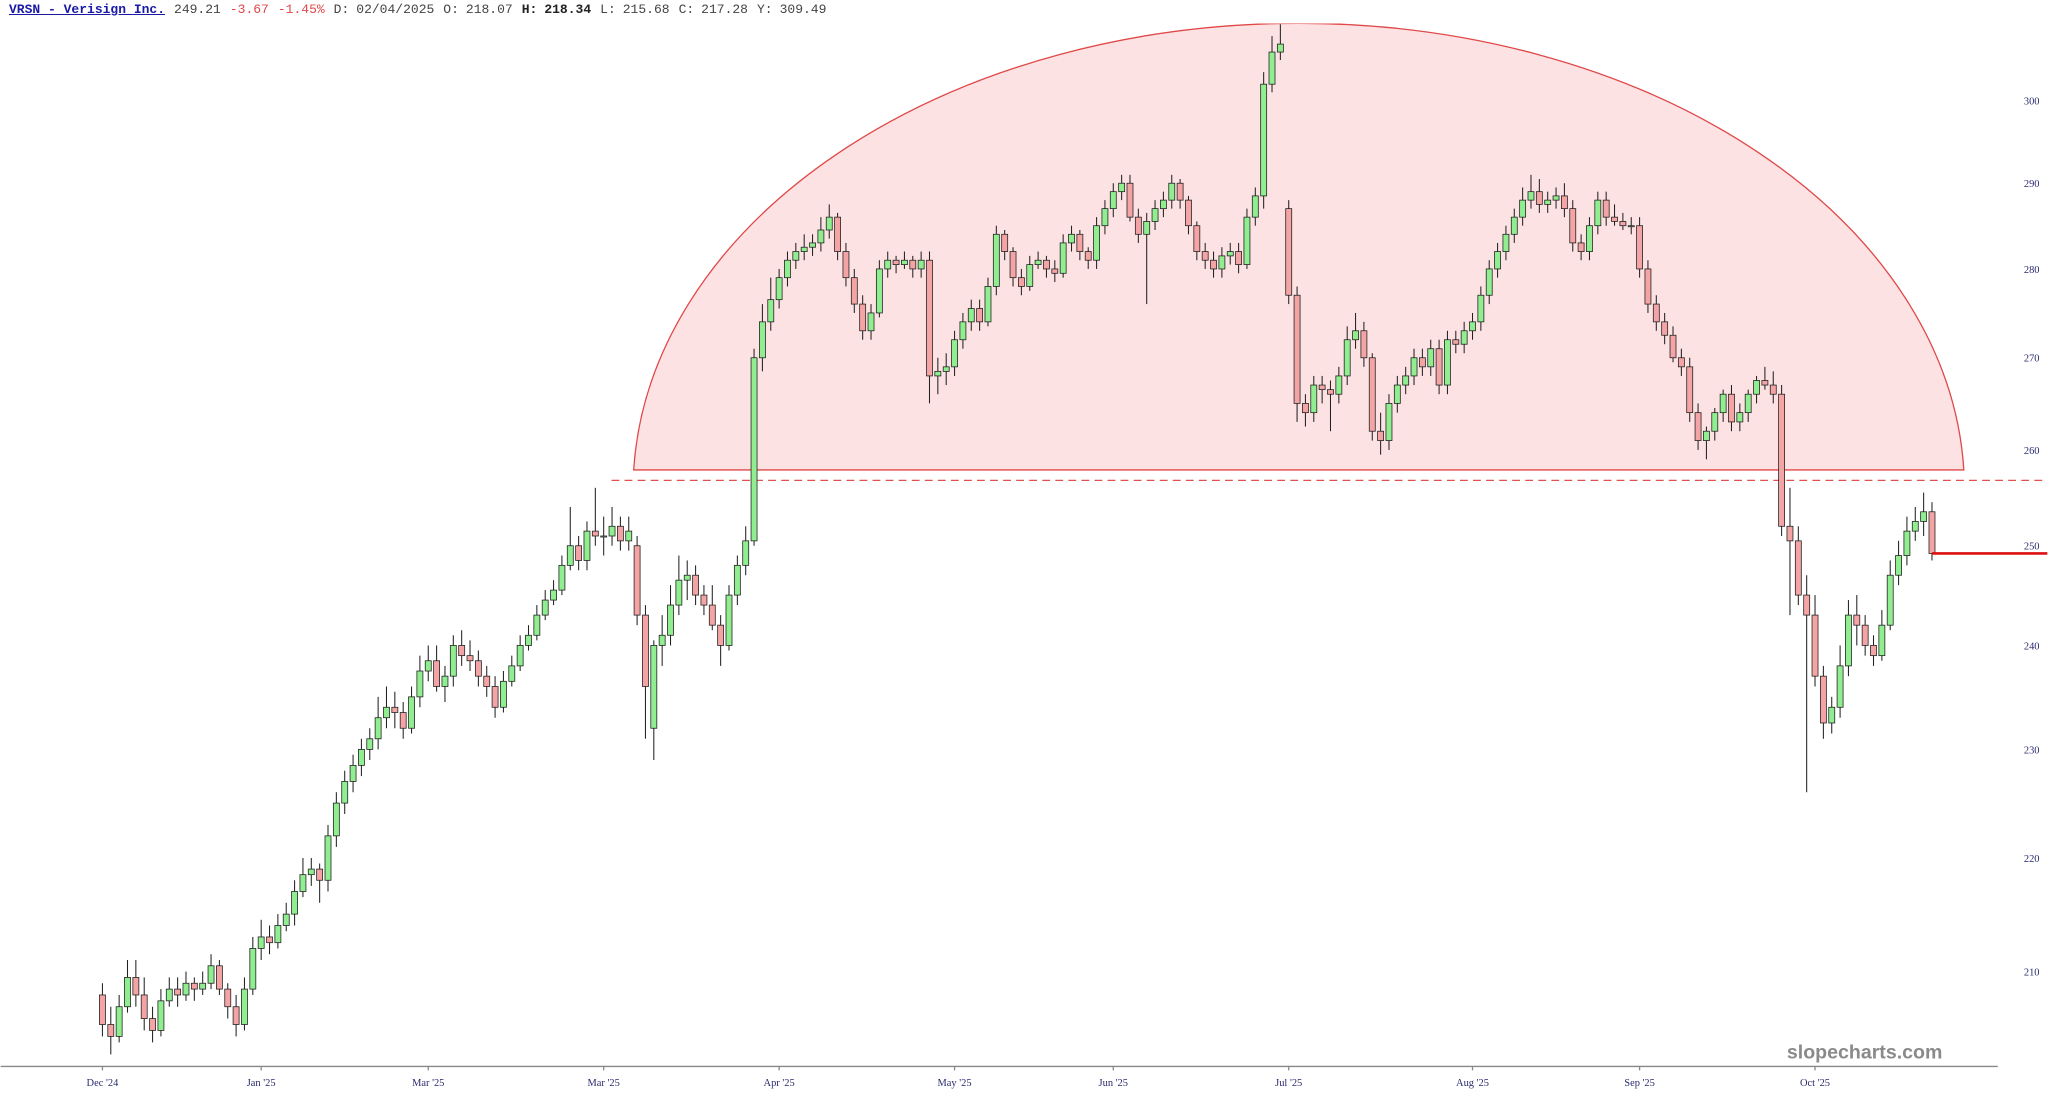 This screenshot has height=1103, width=2048. I want to click on readout-item: C: 217.28, so click(713, 9).